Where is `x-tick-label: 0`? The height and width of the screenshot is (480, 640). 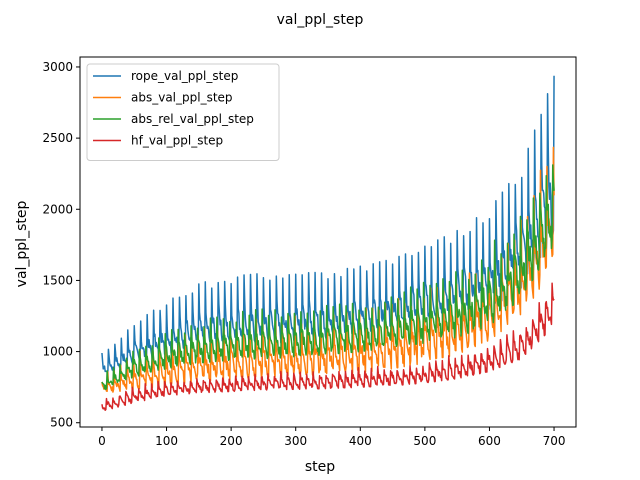
x-tick-label: 0 is located at coordinates (102, 441).